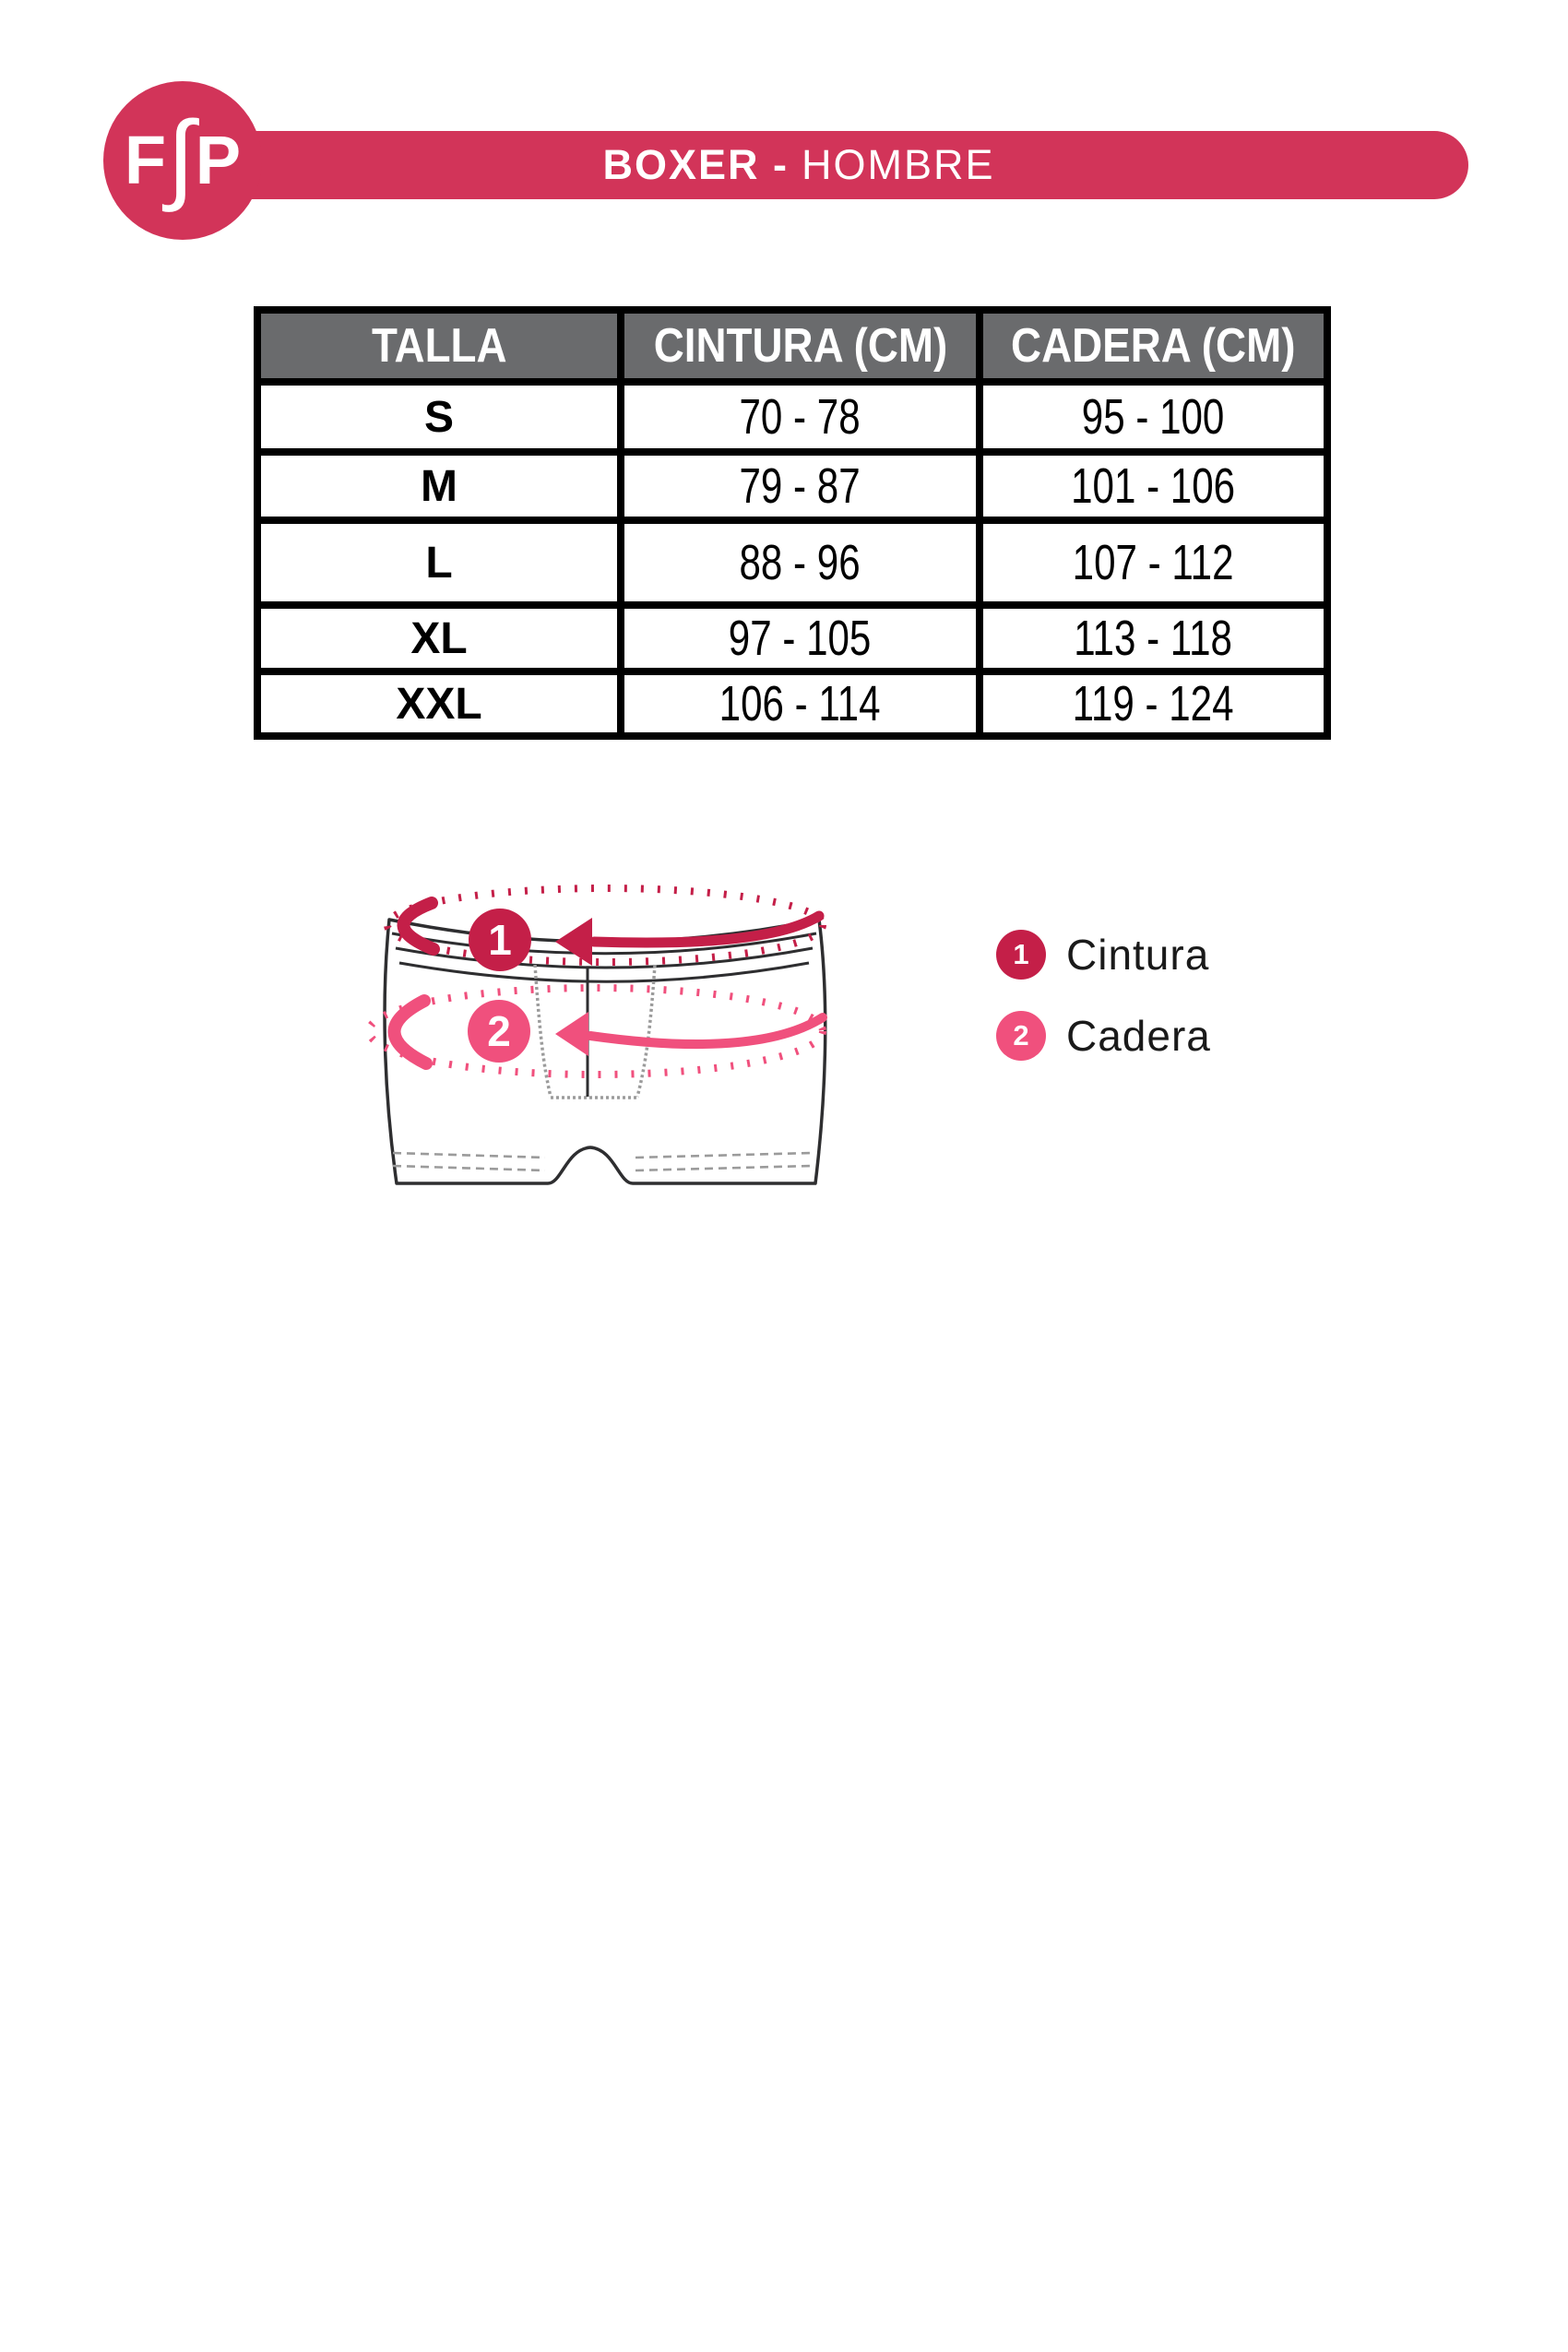 This screenshot has height=2352, width=1568. I want to click on banner-product-title: BOXER -, so click(695, 164).